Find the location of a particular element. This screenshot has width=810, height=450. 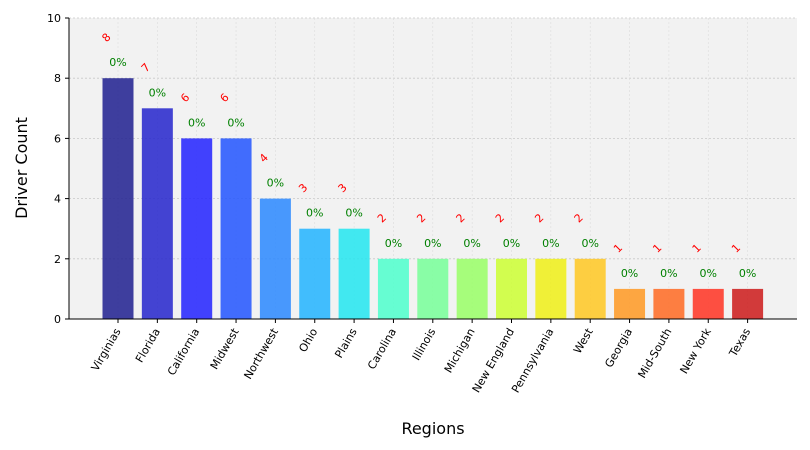

y-tick-label: 2 is located at coordinates (57, 259).